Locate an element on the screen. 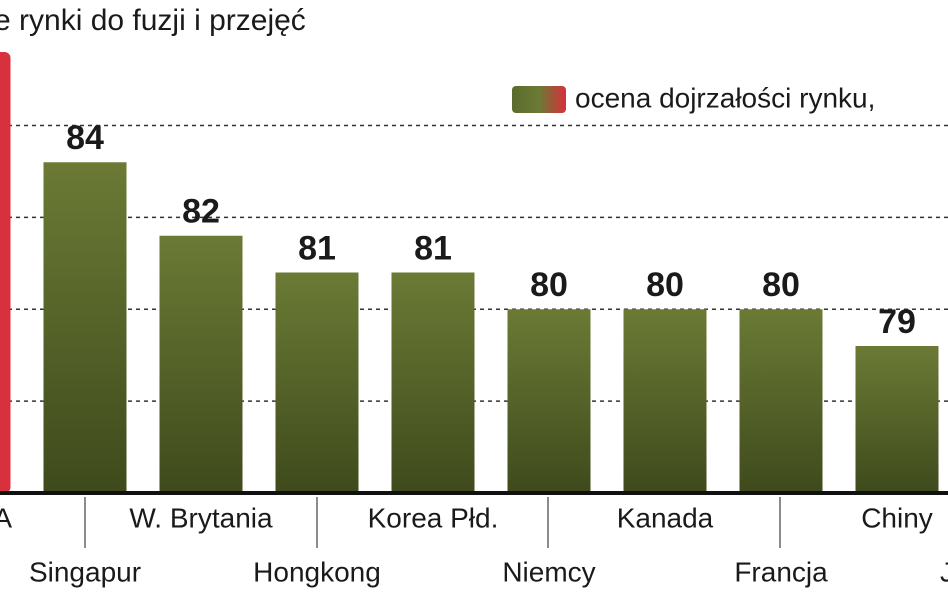 This screenshot has width=948, height=593. x-tick-label: Korea Płd. is located at coordinates (433, 517).